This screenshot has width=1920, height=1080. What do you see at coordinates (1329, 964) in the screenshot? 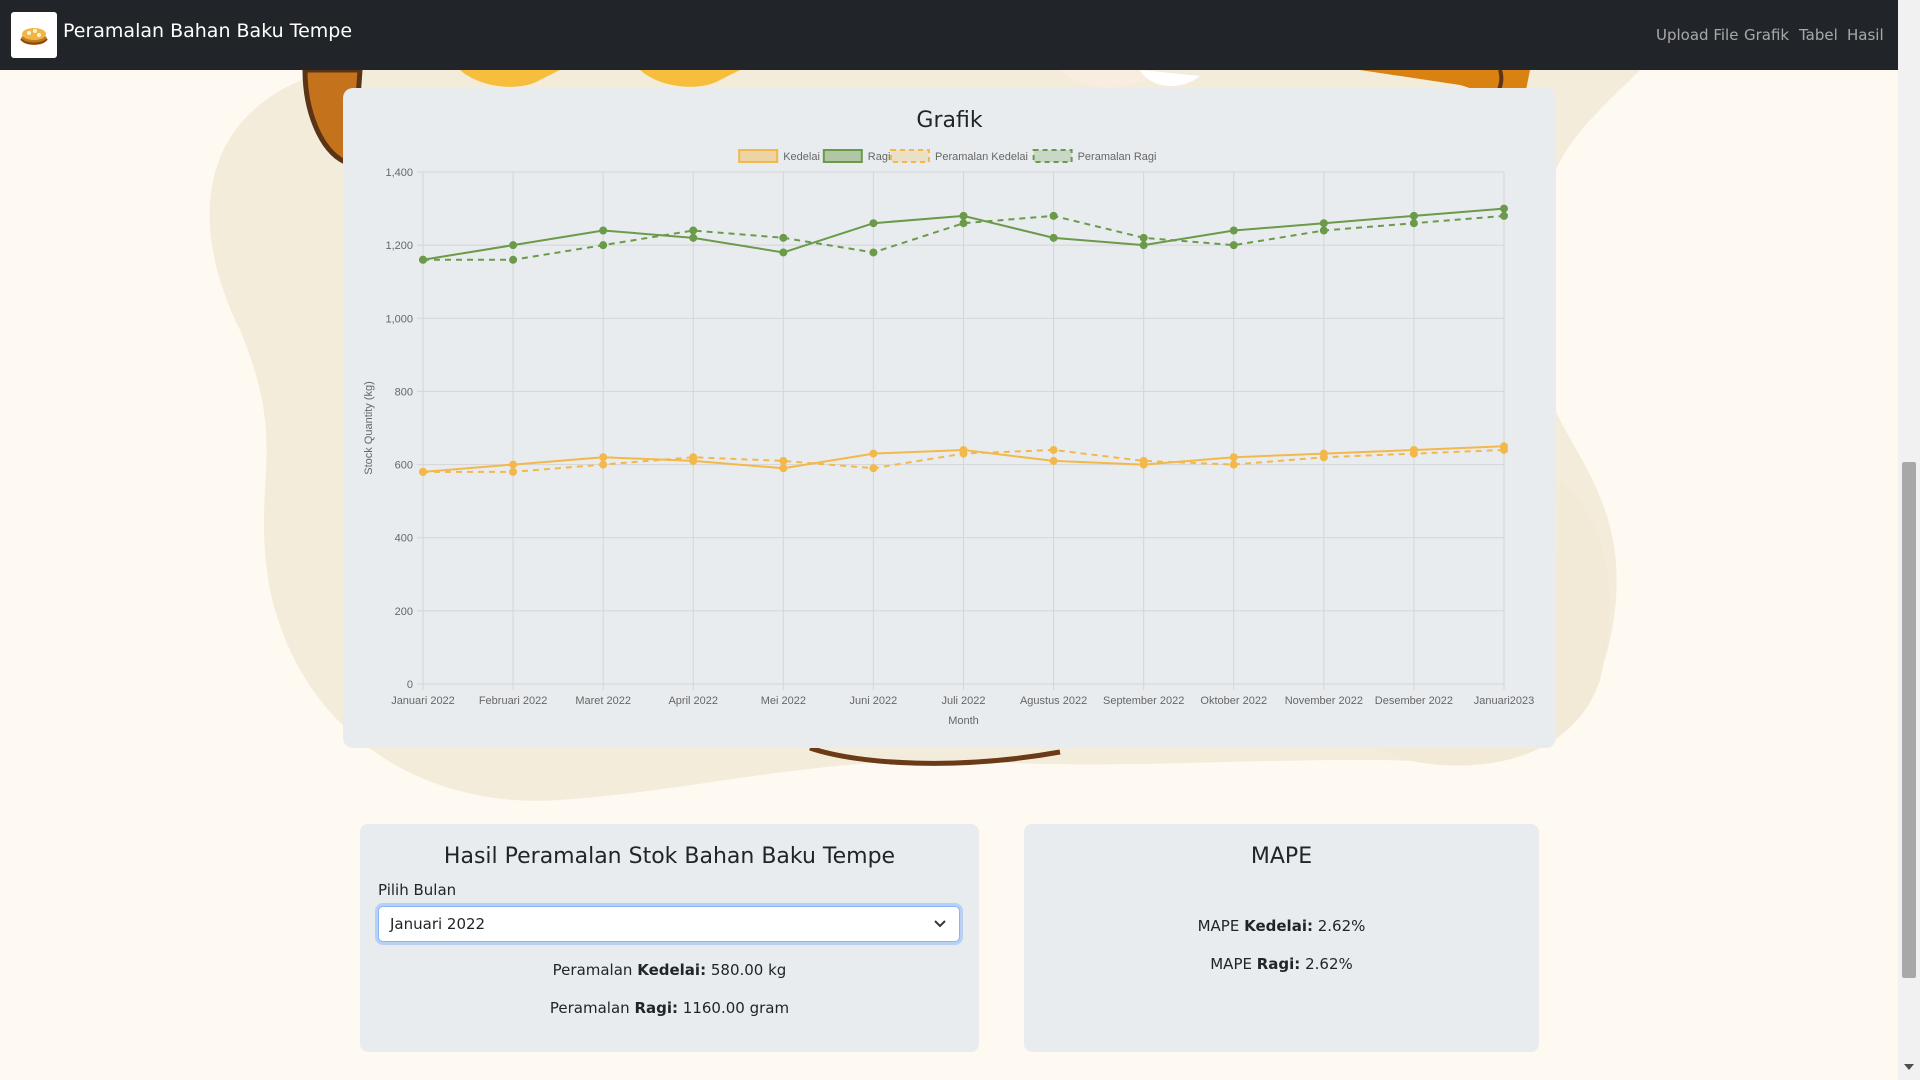
I see `mape-ragi-value: 2.62%` at bounding box center [1329, 964].